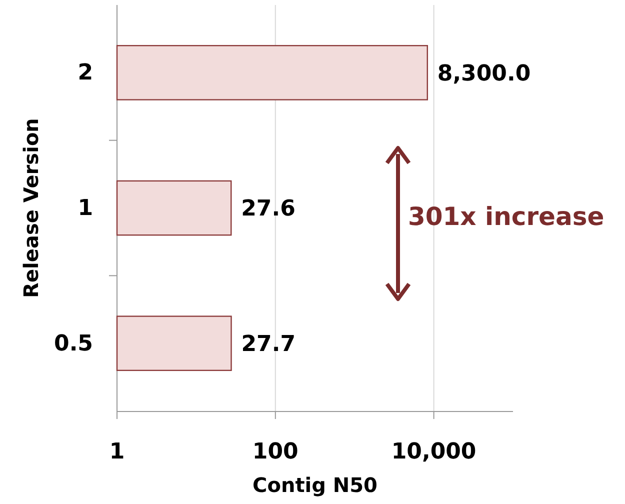 The width and height of the screenshot is (625, 504). Describe the element at coordinates (73, 343) in the screenshot. I see `y-tick-label: 0.5` at that location.